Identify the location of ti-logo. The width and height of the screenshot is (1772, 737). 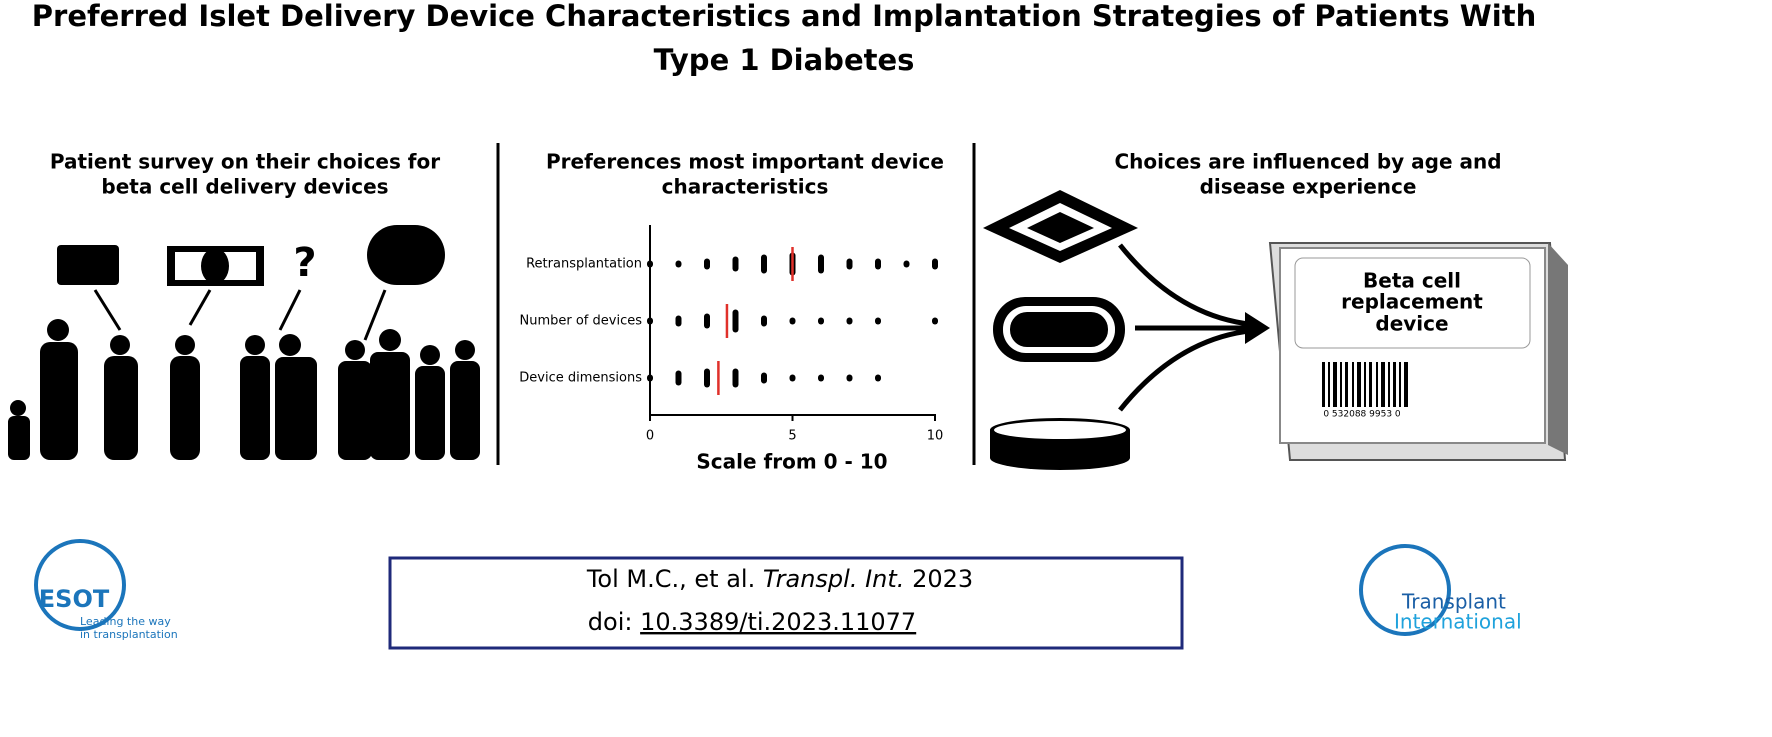
(1405, 590).